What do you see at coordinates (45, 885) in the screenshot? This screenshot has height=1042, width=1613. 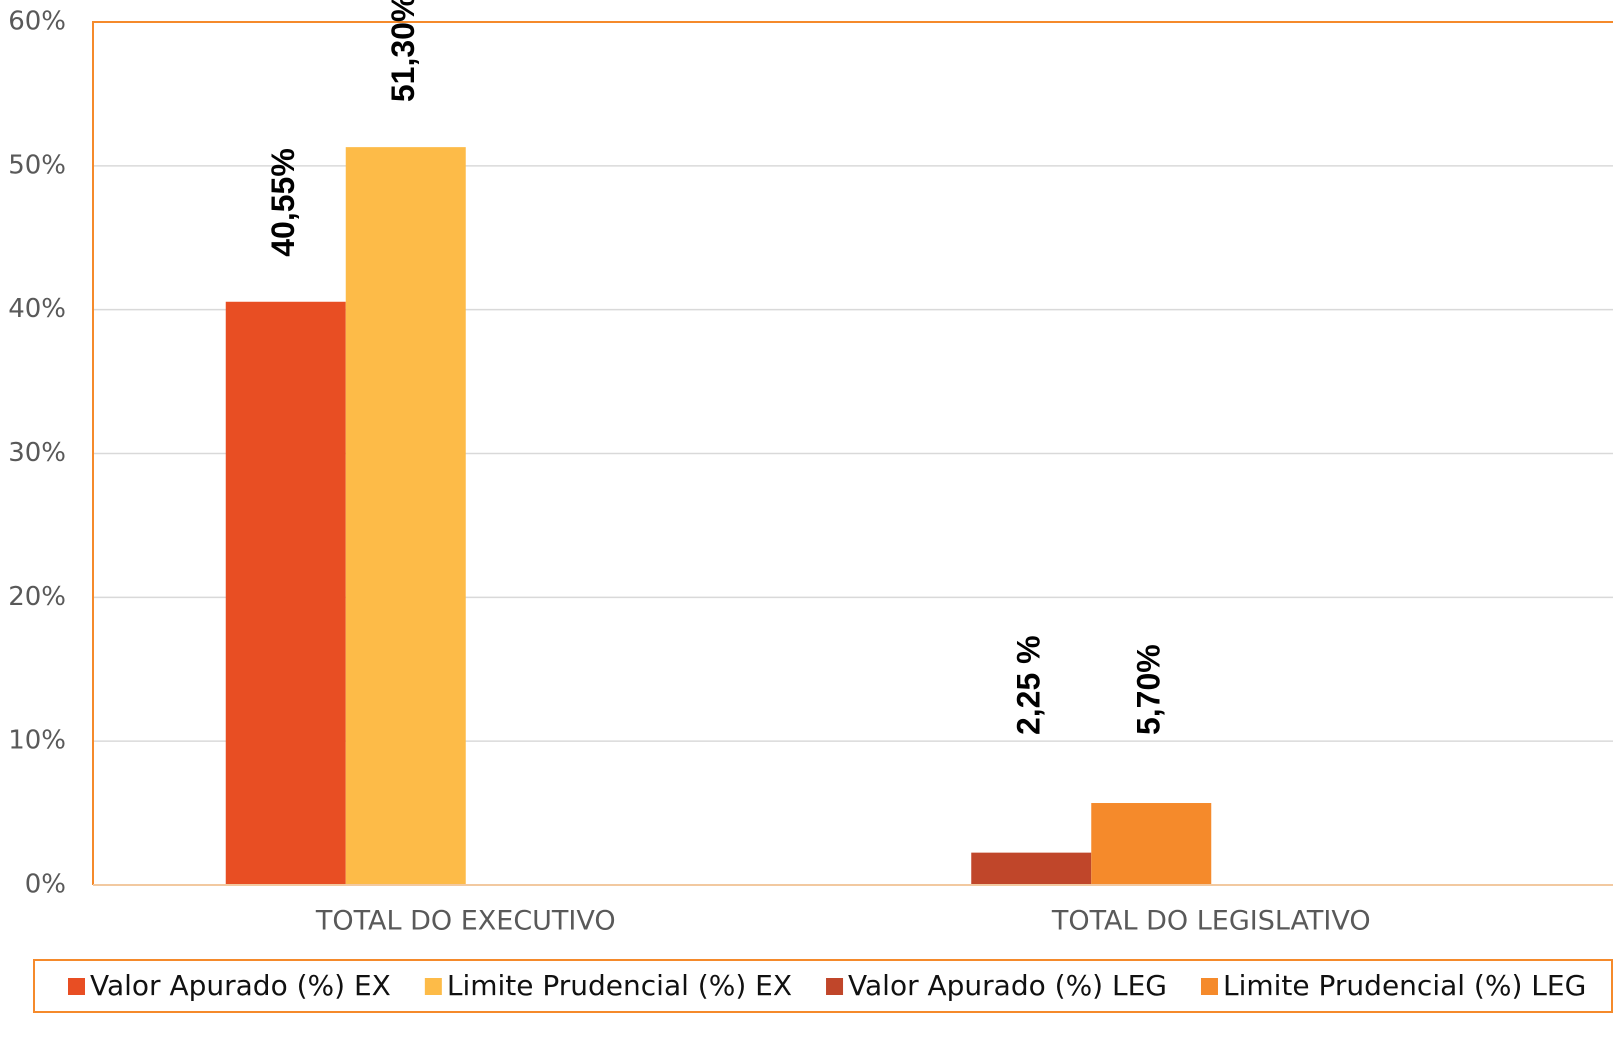 I see `y-tick-label: 0%` at bounding box center [45, 885].